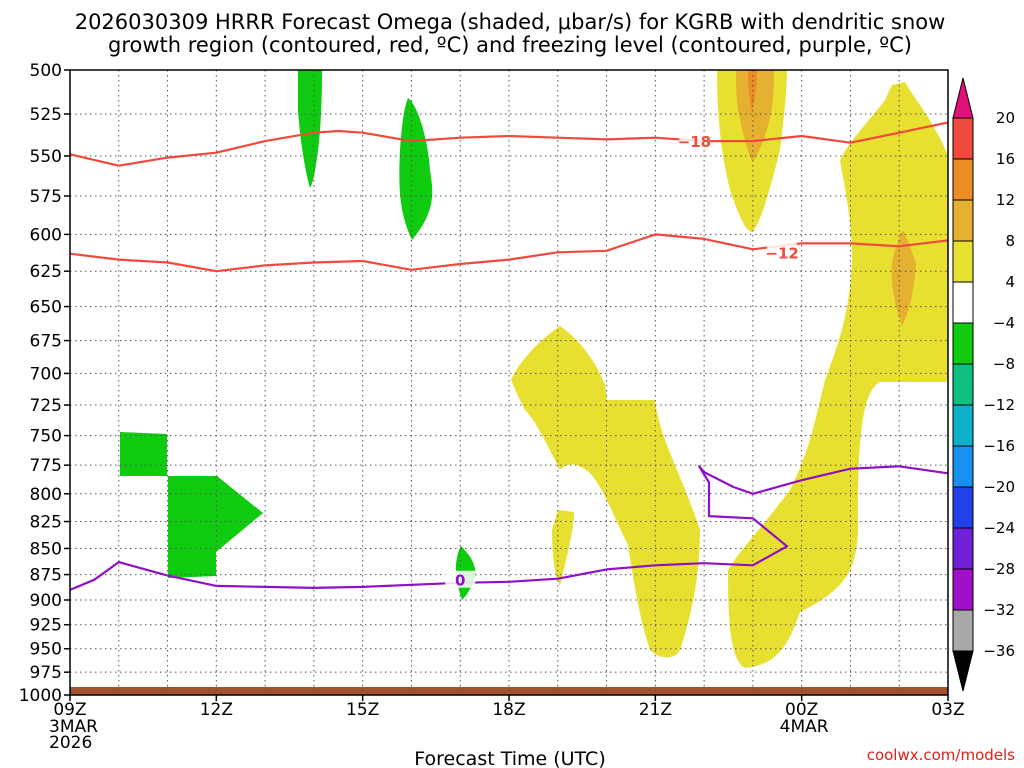  What do you see at coordinates (999, 446) in the screenshot?
I see `colorbar-label: −16` at bounding box center [999, 446].